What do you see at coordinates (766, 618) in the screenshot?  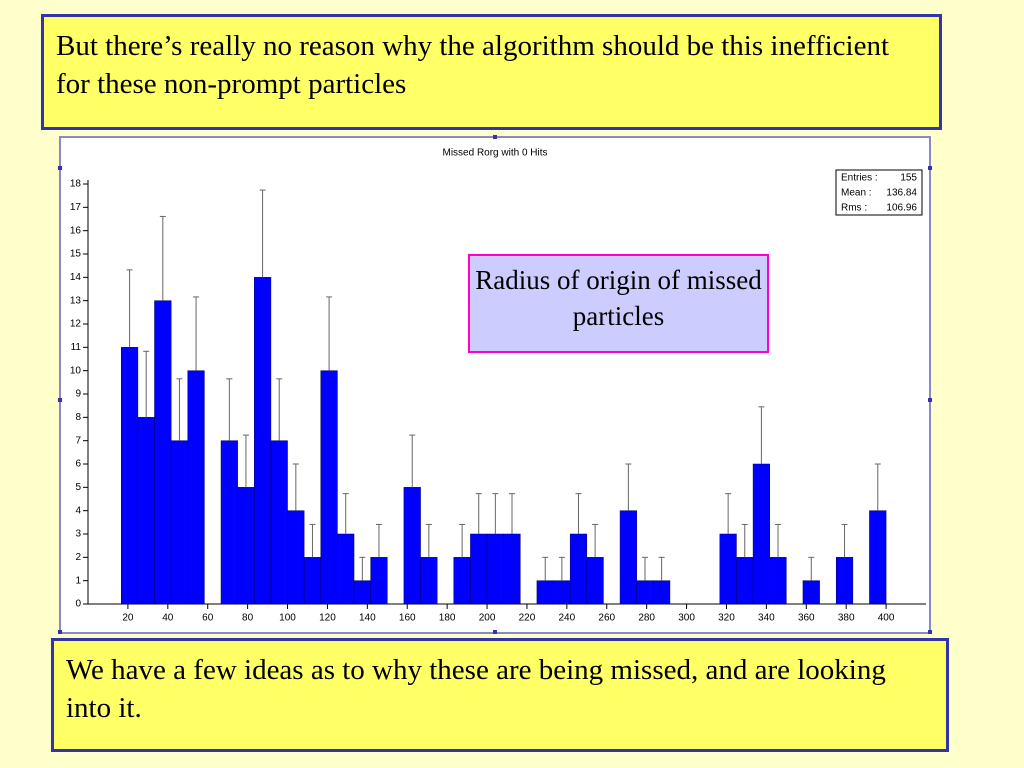 I see `x-tick-label: 340` at bounding box center [766, 618].